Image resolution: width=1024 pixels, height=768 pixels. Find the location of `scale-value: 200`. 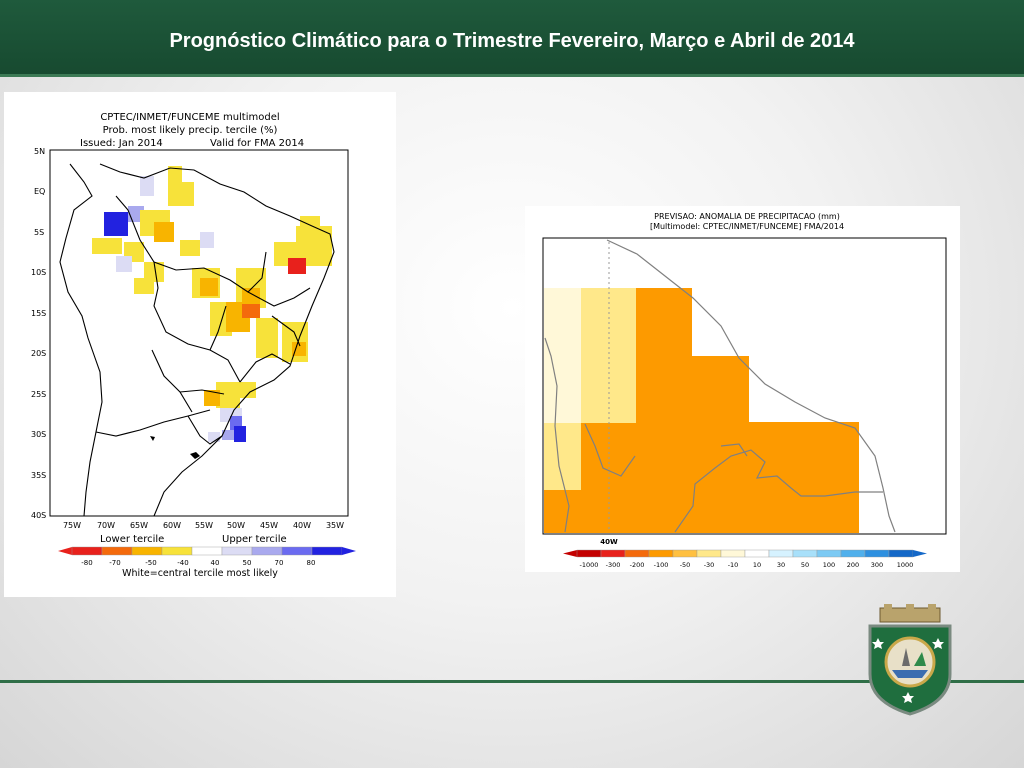

scale-value: 200 is located at coordinates (853, 565).